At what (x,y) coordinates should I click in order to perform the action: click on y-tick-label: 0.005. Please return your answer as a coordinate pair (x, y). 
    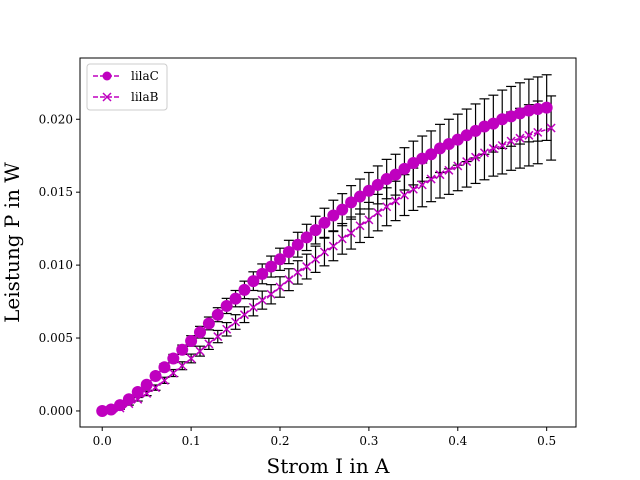
    Looking at the image, I should click on (56, 338).